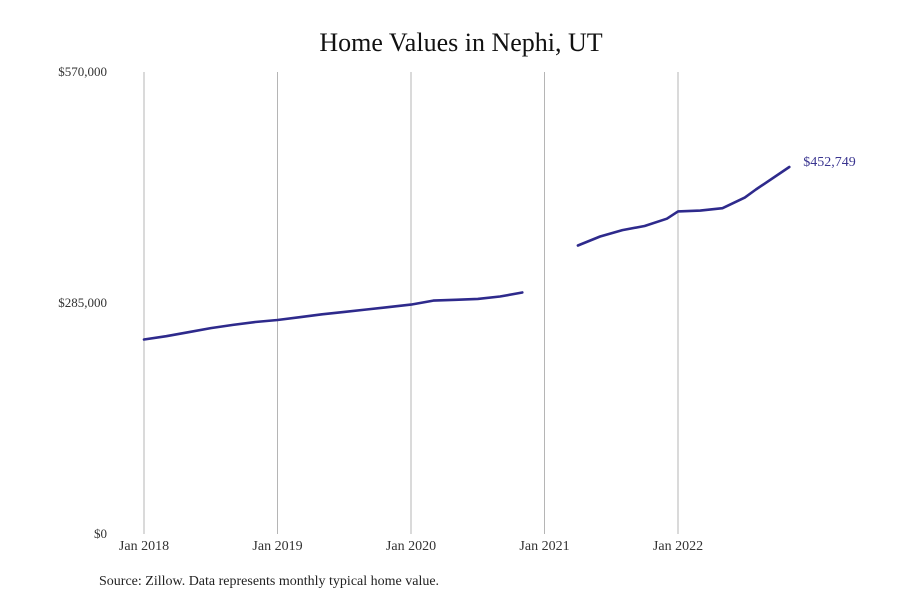  What do you see at coordinates (144, 546) in the screenshot?
I see `x-tick-label: Jan 2018` at bounding box center [144, 546].